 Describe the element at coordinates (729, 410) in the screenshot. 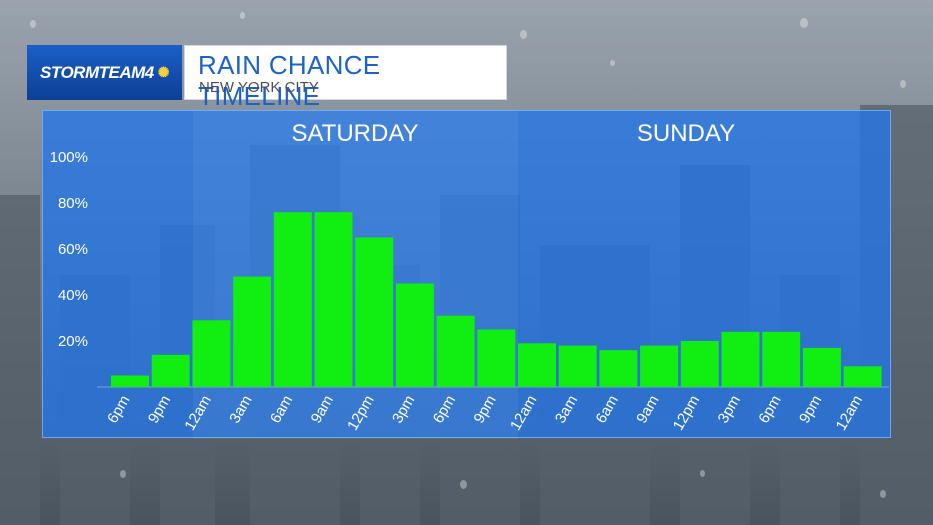

I see `x-tick-label: 3pm` at that location.